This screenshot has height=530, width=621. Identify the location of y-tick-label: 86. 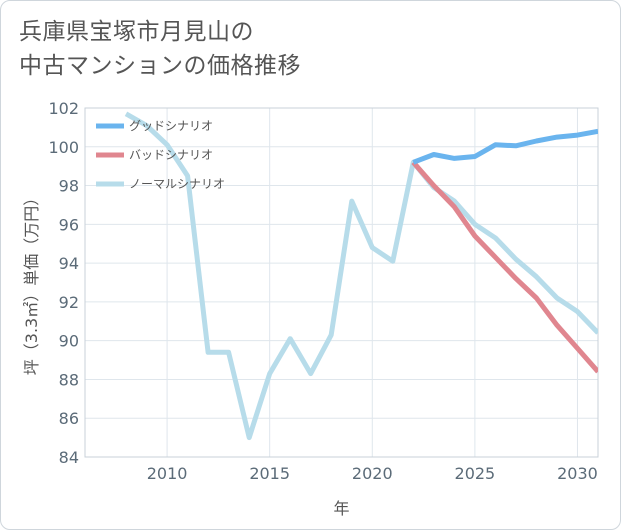
(69, 418).